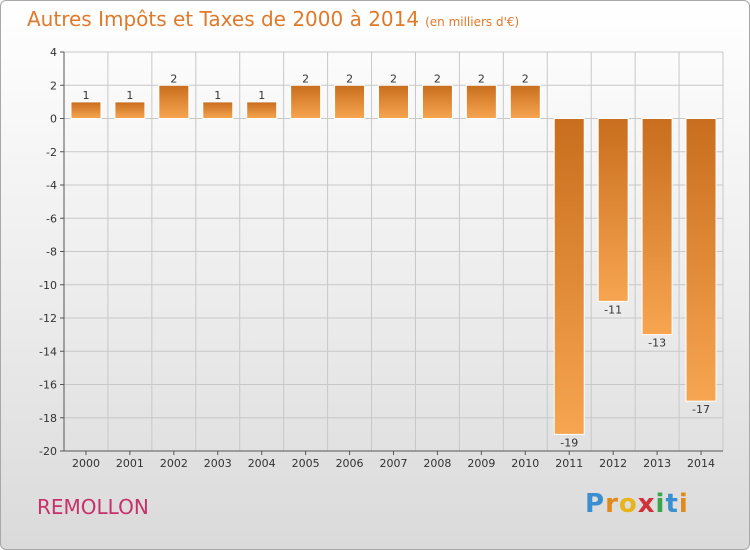 The image size is (750, 550). Describe the element at coordinates (595, 504) in the screenshot. I see `logo-letter: P` at that location.